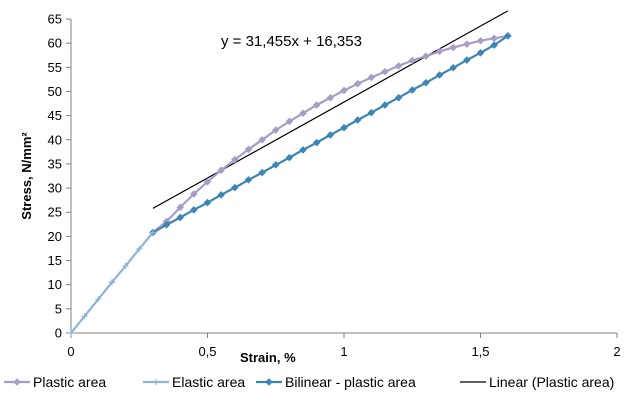 The height and width of the screenshot is (401, 632). Describe the element at coordinates (55, 284) in the screenshot. I see `y-tick-label: 10` at that location.